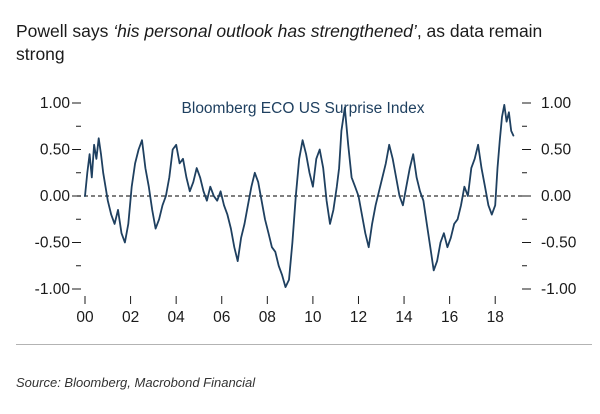 The height and width of the screenshot is (414, 600). I want to click on x-tick-label: 04, so click(177, 317).